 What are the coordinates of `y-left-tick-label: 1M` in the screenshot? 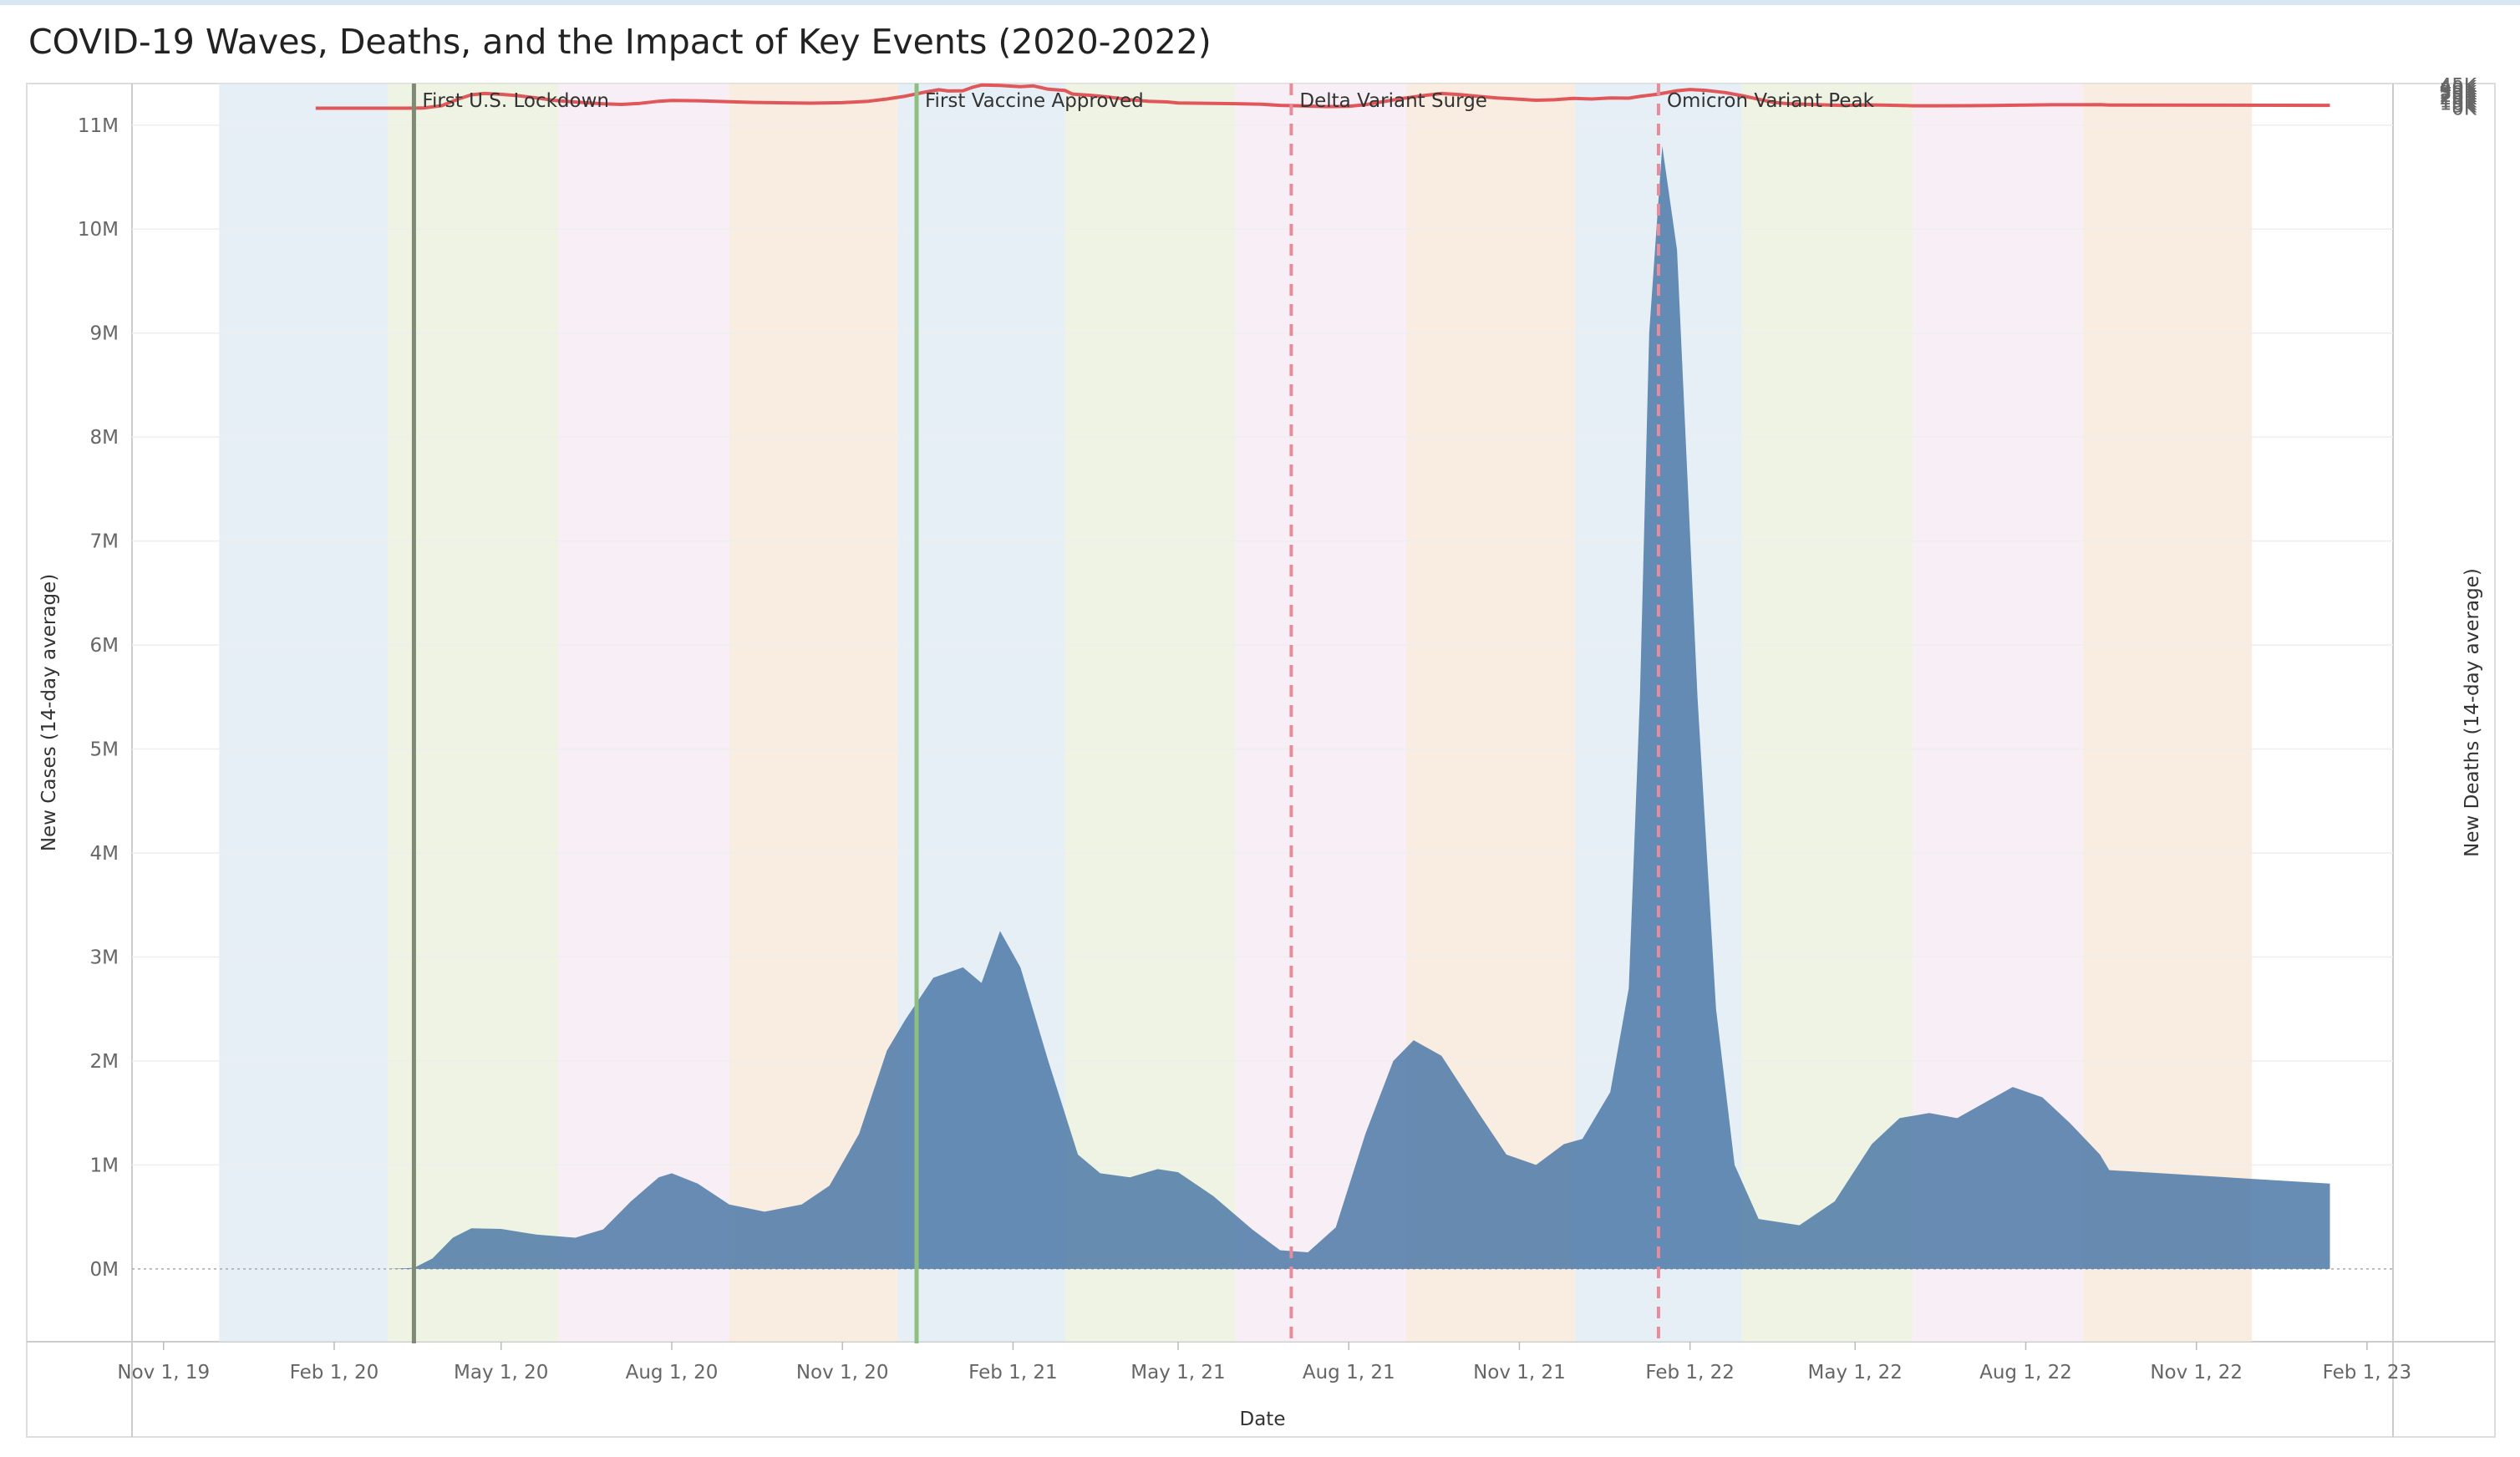 It's located at (104, 1165).